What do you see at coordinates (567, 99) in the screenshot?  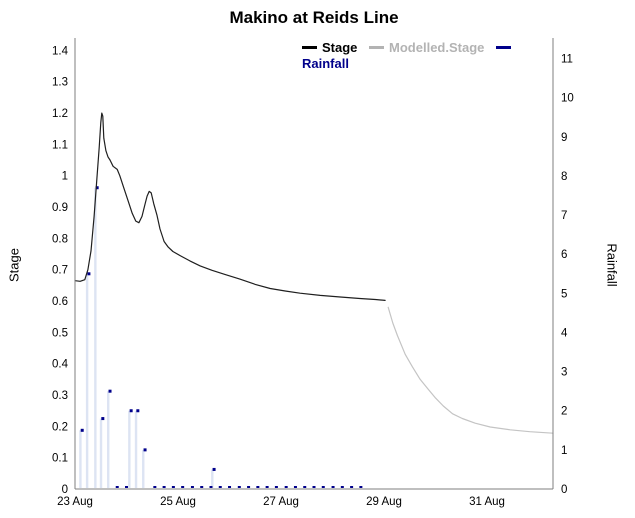 I see `rainfall-tick-label: 10` at bounding box center [567, 99].